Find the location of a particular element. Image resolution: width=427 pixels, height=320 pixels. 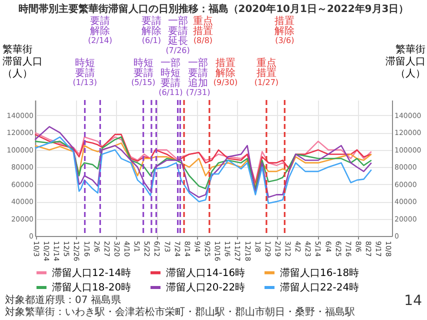

y2-axis-title: 繁華街滞留人口（人） is located at coordinates (406, 62).